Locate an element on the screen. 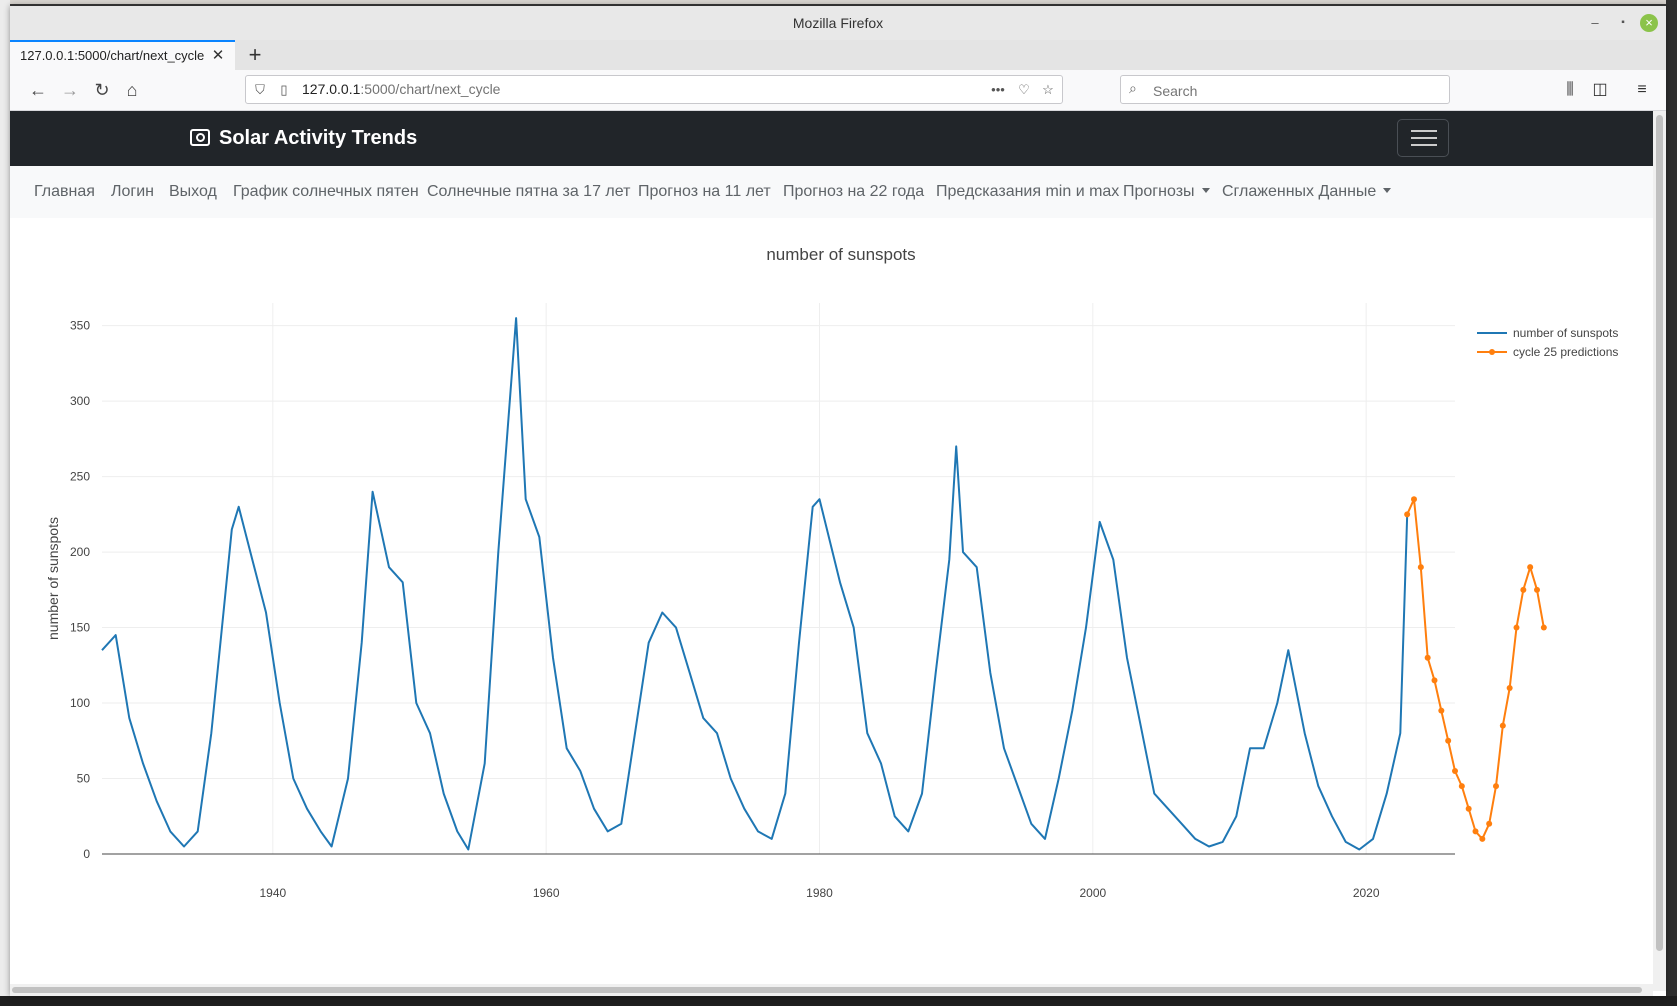 This screenshot has height=1006, width=1677. x-tick-label: 1980 is located at coordinates (819, 893).